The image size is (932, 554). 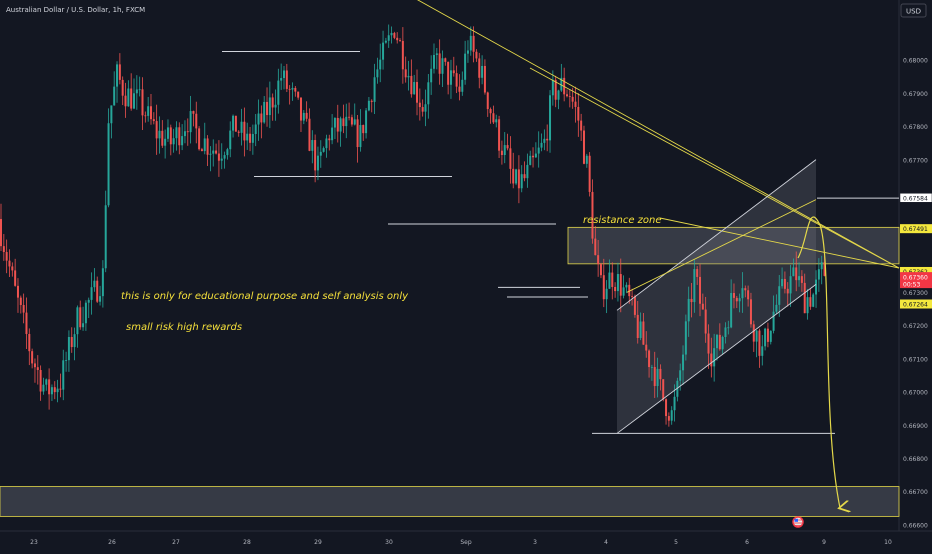 What do you see at coordinates (798, 522) in the screenshot?
I see `us-flag-event-icon` at bounding box center [798, 522].